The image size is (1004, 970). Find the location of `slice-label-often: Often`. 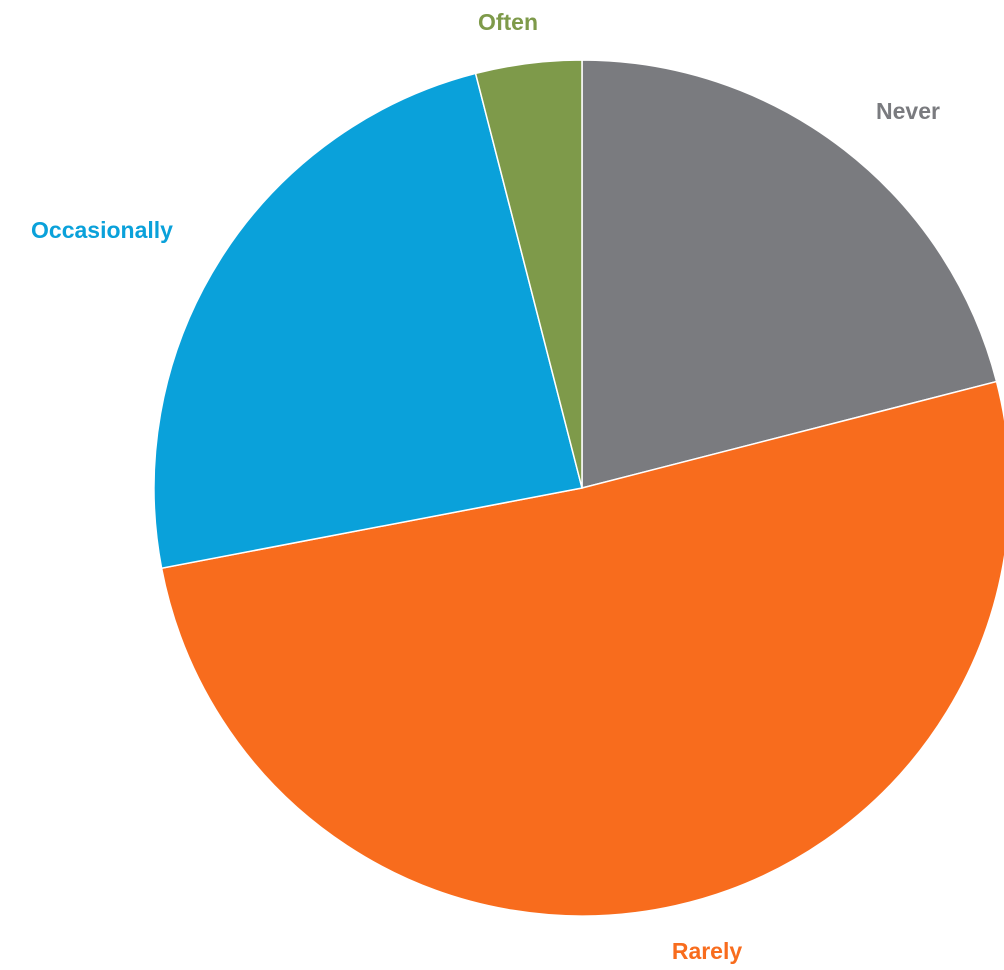

slice-label-often: Often is located at coordinates (508, 22).